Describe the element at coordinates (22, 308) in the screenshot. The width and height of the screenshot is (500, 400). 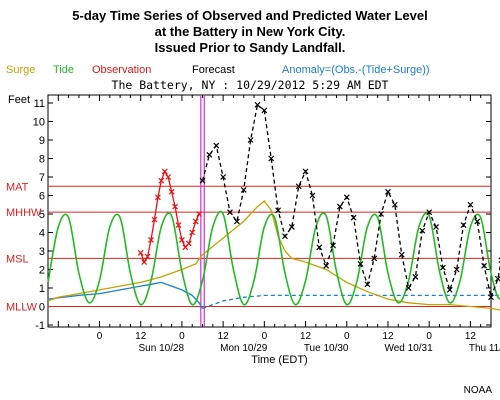
I see `datum-label-mllw: MLLW` at that location.